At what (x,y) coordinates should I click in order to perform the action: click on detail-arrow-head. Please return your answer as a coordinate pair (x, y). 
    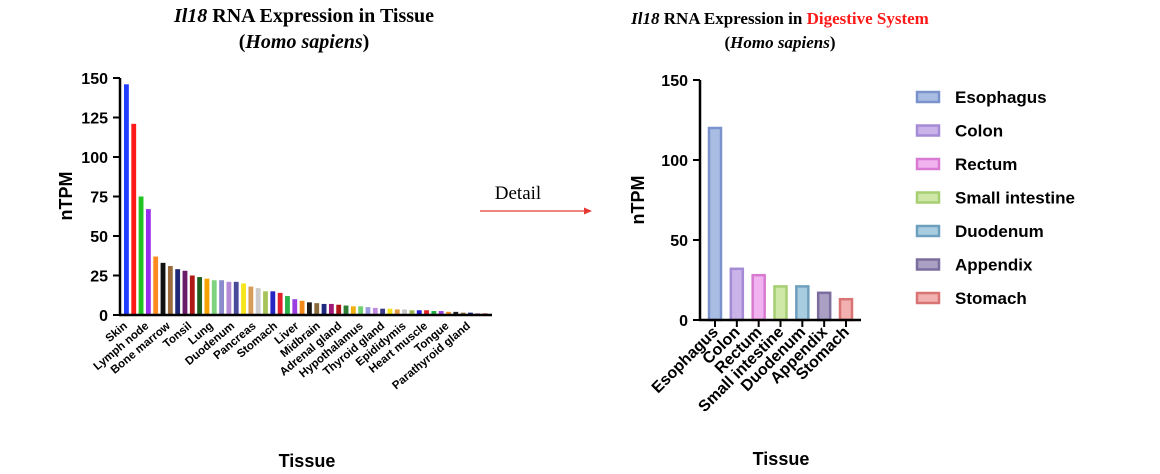
    Looking at the image, I should click on (588, 211).